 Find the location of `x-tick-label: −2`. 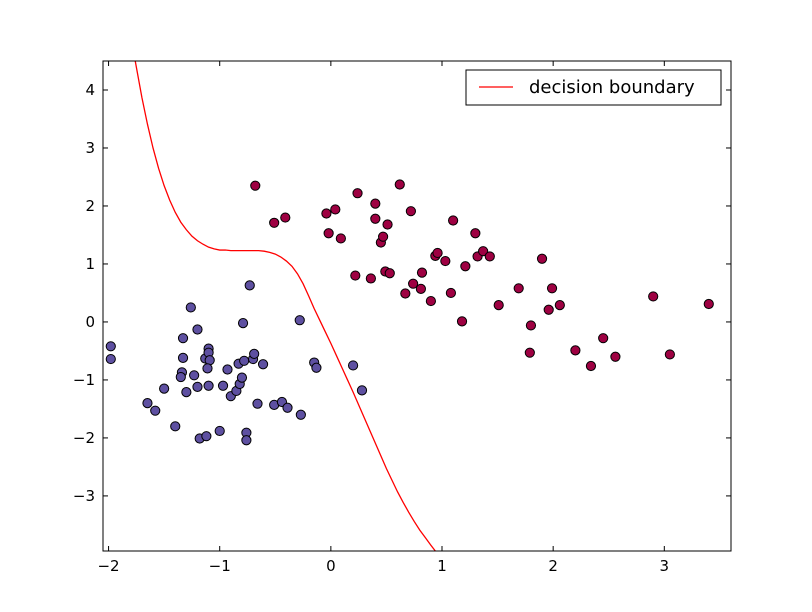

x-tick-label: −2 is located at coordinates (108, 566).